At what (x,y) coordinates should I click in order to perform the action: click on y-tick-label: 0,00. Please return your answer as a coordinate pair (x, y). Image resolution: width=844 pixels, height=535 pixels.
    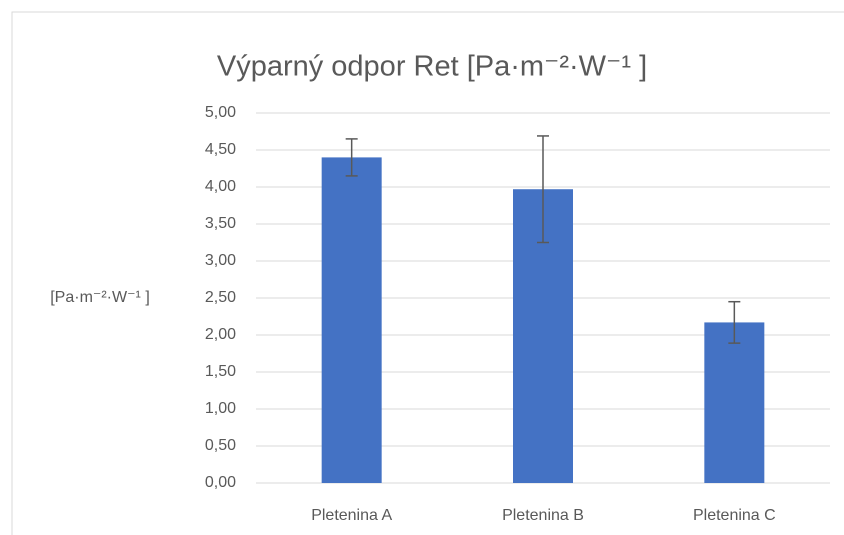
    Looking at the image, I should click on (220, 482).